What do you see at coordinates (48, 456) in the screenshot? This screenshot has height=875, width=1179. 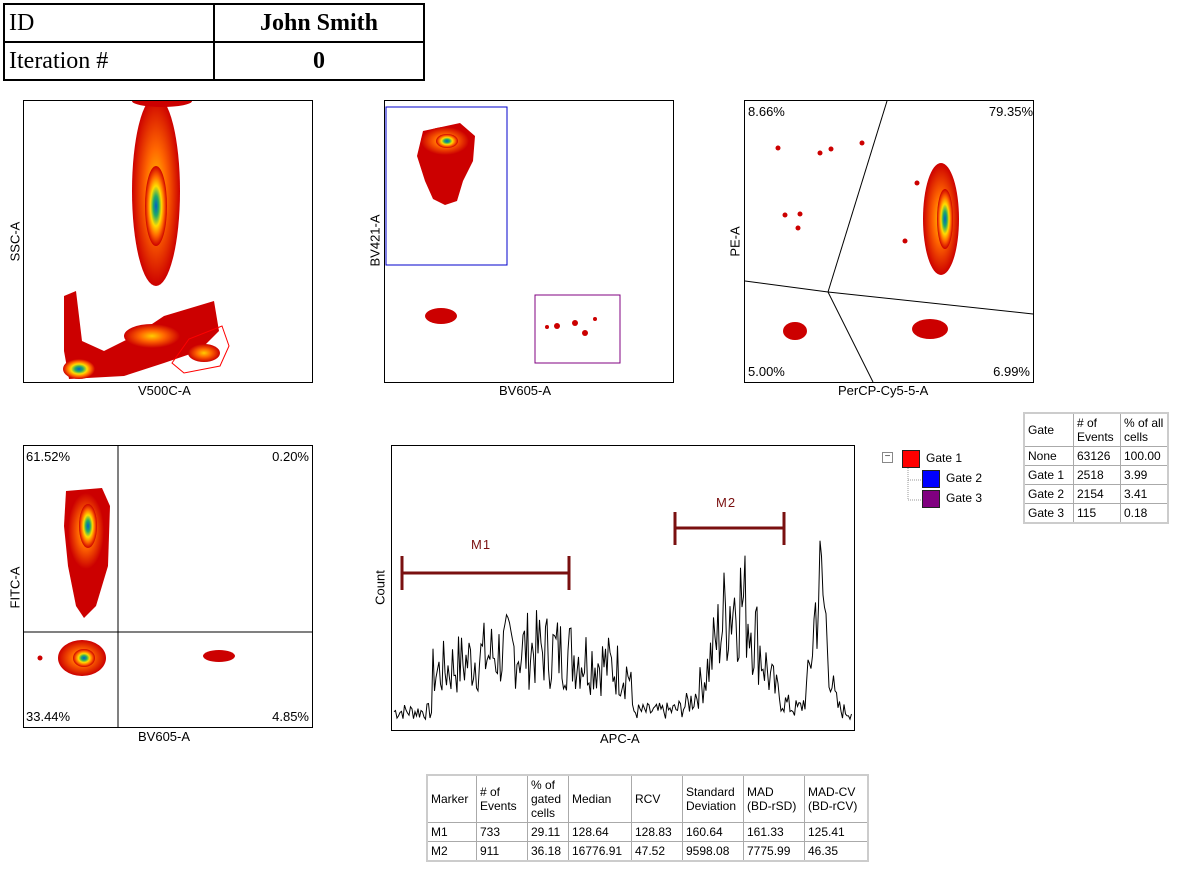 I see `p4-quadrant-top-left: 61.52%` at bounding box center [48, 456].